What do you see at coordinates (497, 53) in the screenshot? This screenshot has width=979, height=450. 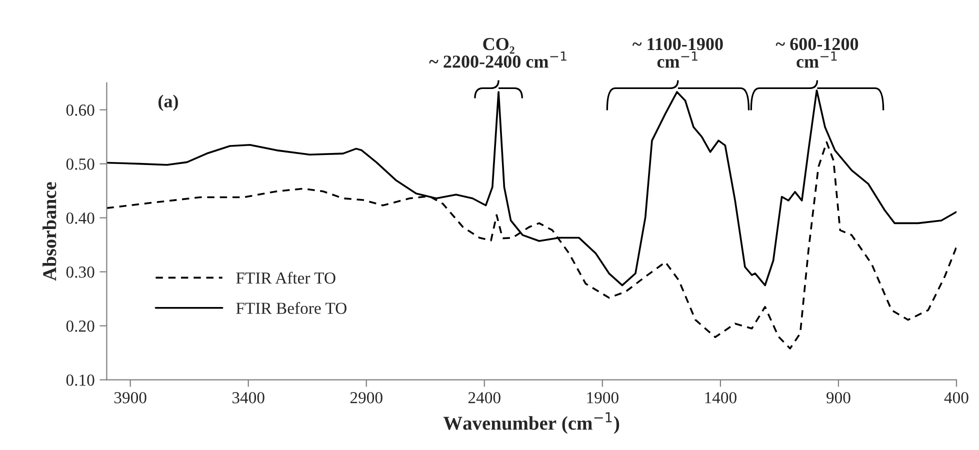 I see `annotation: CO₂ ~ 2200-2400 cm$^{−1}$` at bounding box center [497, 53].